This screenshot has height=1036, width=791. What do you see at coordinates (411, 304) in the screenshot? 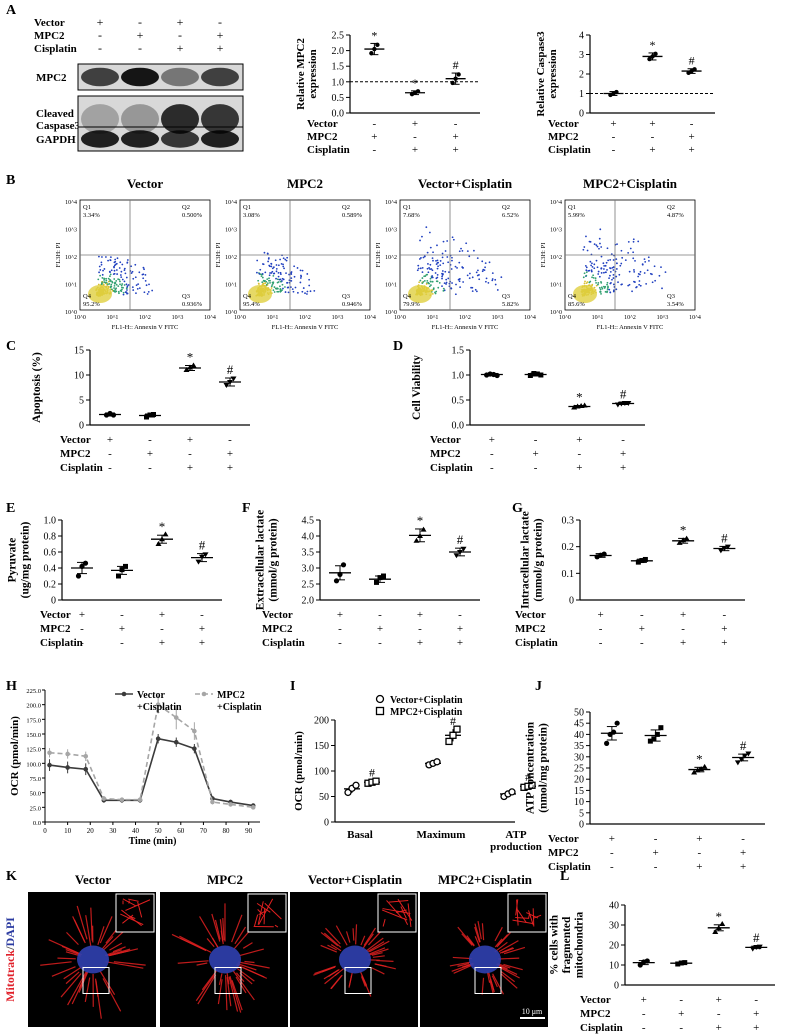
I see `quadrant-value: 79.9%` at bounding box center [411, 304].